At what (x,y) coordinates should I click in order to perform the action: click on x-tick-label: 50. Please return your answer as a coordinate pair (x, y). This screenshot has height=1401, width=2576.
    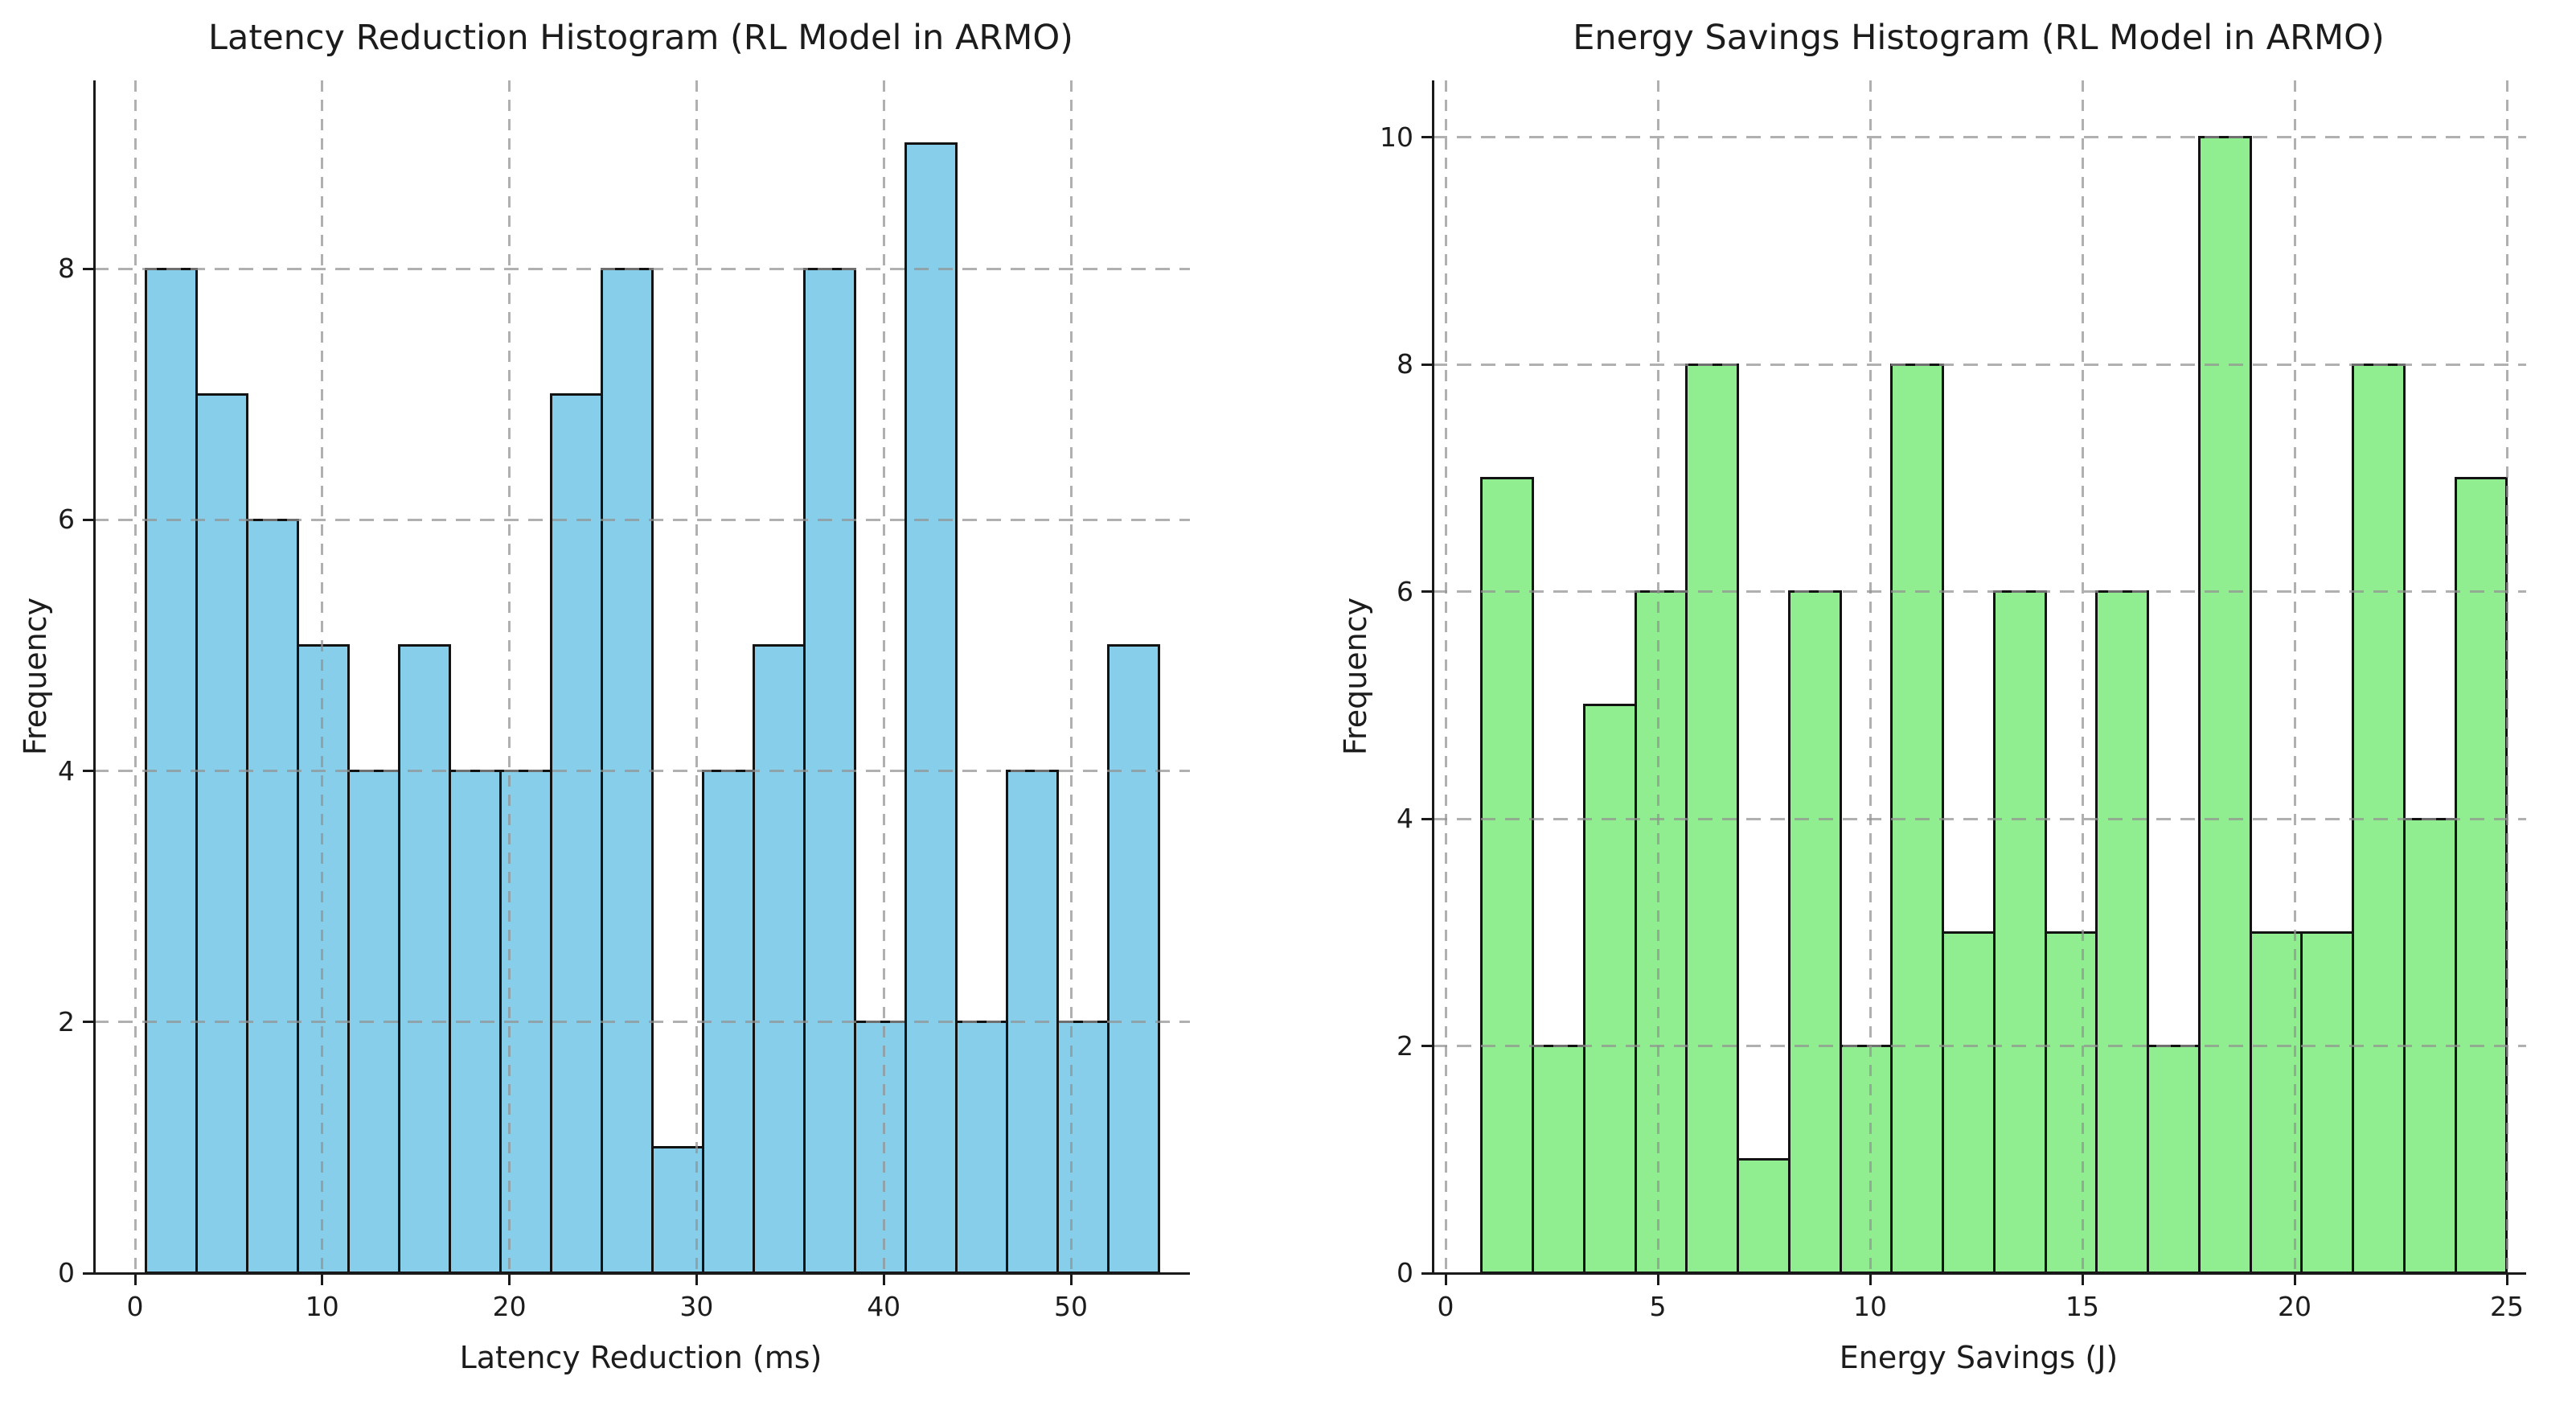
    Looking at the image, I should click on (1071, 1306).